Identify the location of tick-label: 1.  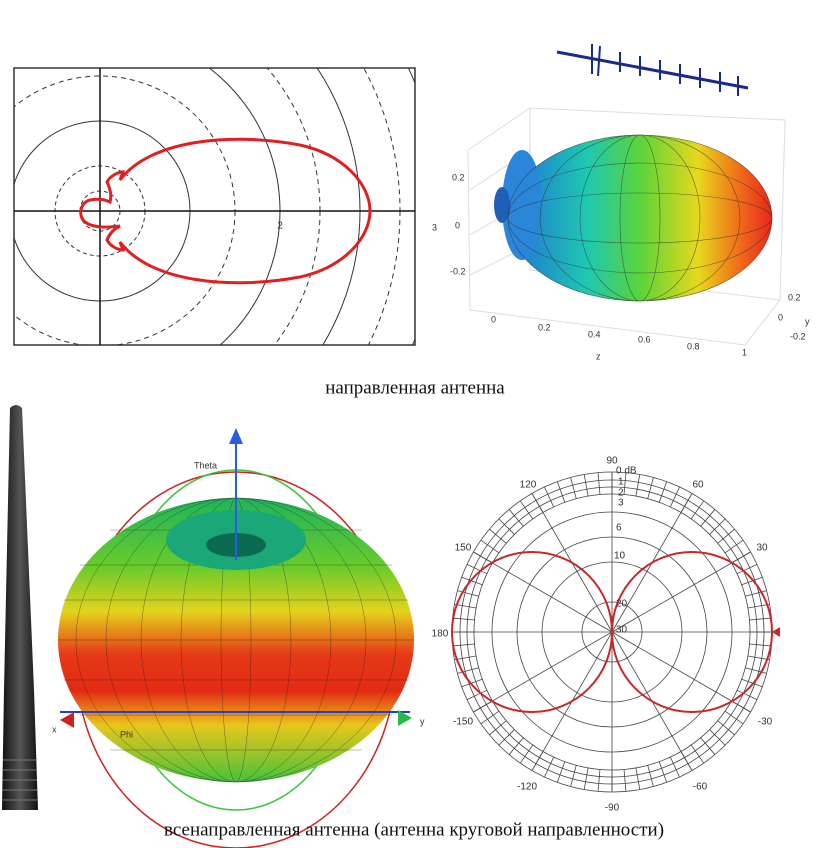
(744, 352).